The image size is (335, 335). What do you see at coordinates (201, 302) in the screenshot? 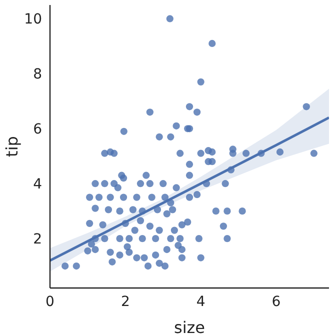
I see `x-tick-label: 4` at bounding box center [201, 302].